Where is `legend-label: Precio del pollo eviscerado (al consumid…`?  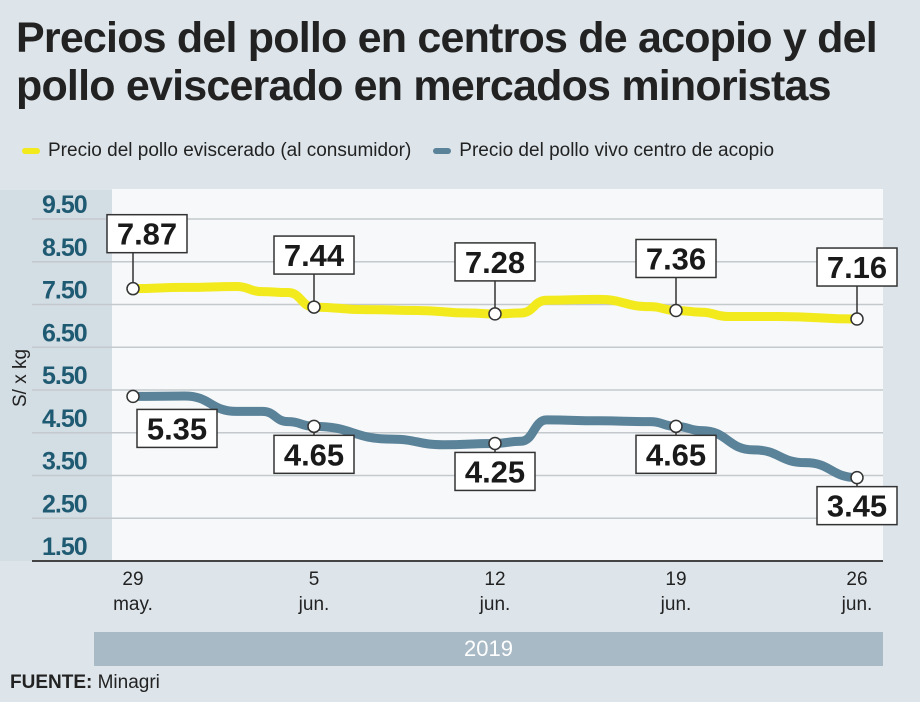 legend-label: Precio del pollo eviscerado (al consumid… is located at coordinates (230, 150).